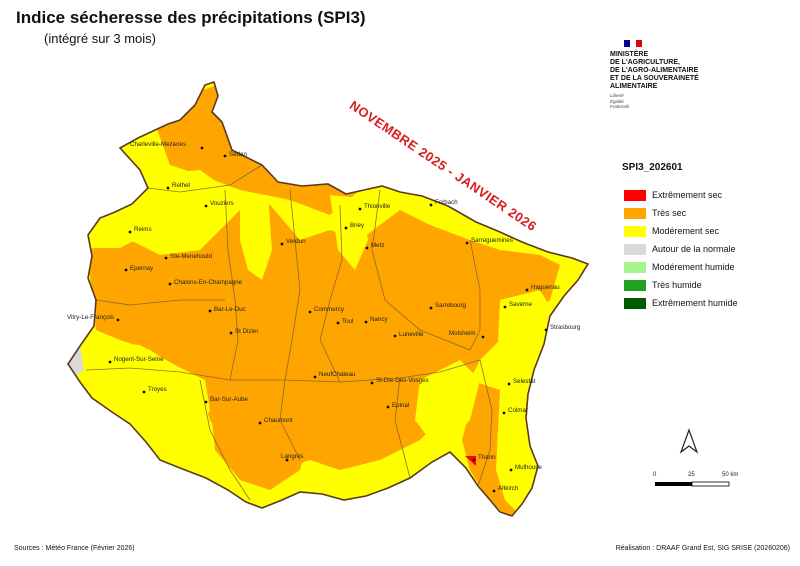 This screenshot has height=566, width=800. What do you see at coordinates (142, 268) in the screenshot?
I see `city-label: Epernay` at bounding box center [142, 268].